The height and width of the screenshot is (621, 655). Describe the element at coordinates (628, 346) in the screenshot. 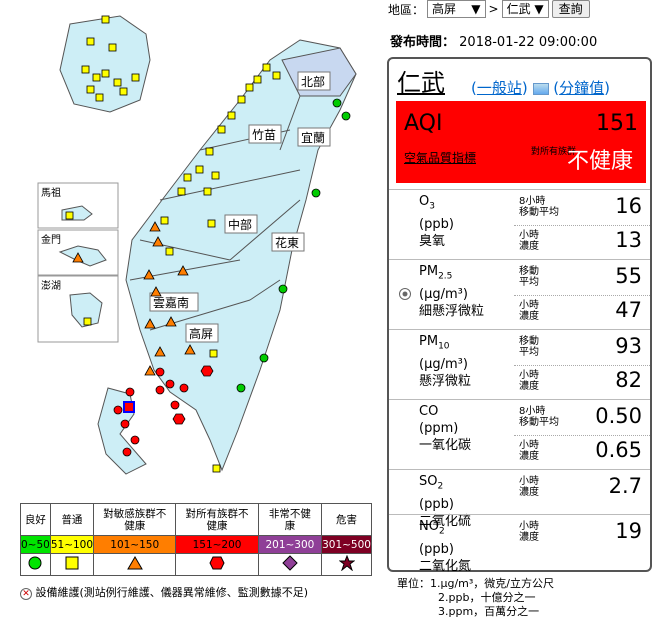

I see `reading-primary-value: 93` at that location.